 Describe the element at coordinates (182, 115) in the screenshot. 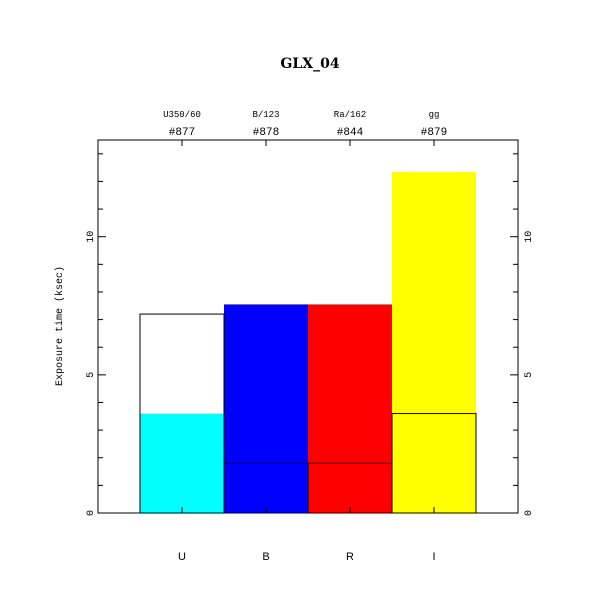

I see `filter-label-U: U350/60` at that location.